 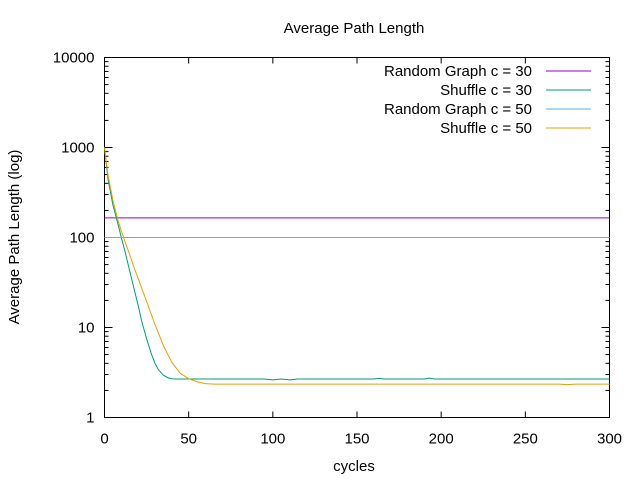 What do you see at coordinates (74, 58) in the screenshot?
I see `y-tick-label: 10000` at bounding box center [74, 58].